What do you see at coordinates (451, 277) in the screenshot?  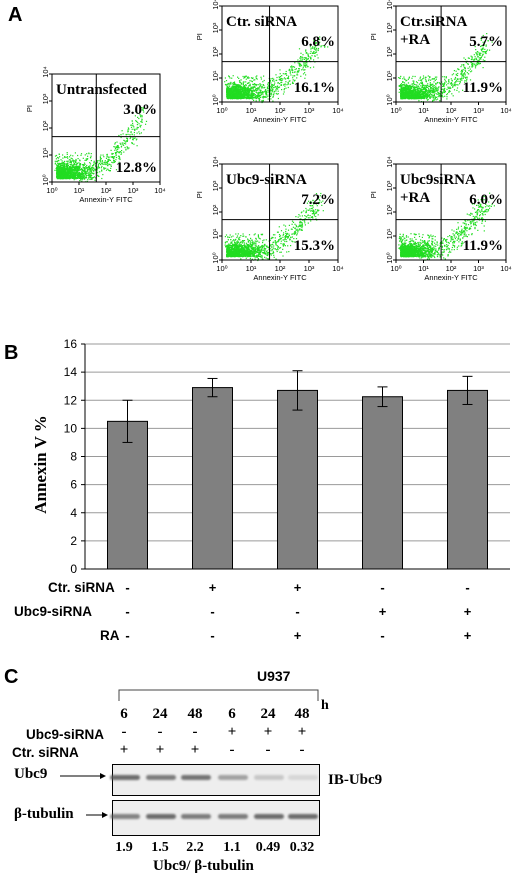 I see `x-axis-label: Annexin-Y FITC` at bounding box center [451, 277].